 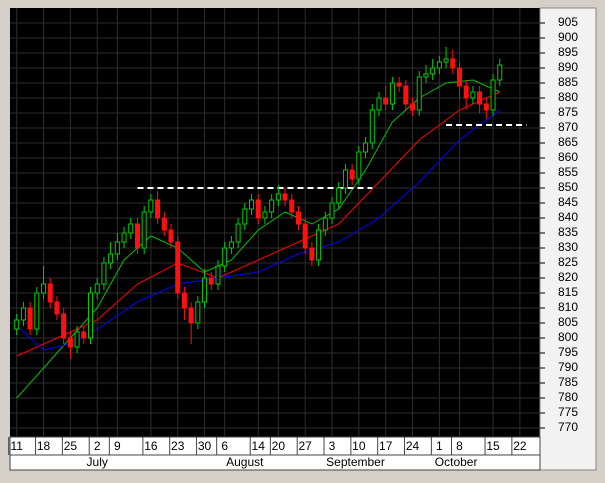 What do you see at coordinates (224, 446) in the screenshot?
I see `x-tick-label: 6` at bounding box center [224, 446].